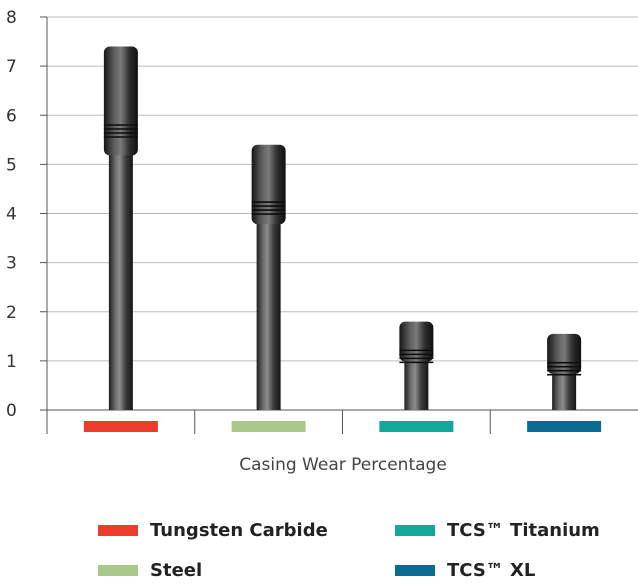 This screenshot has width=638, height=584. Describe the element at coordinates (523, 530) in the screenshot. I see `legend-label: TCS™ Titanium` at that location.